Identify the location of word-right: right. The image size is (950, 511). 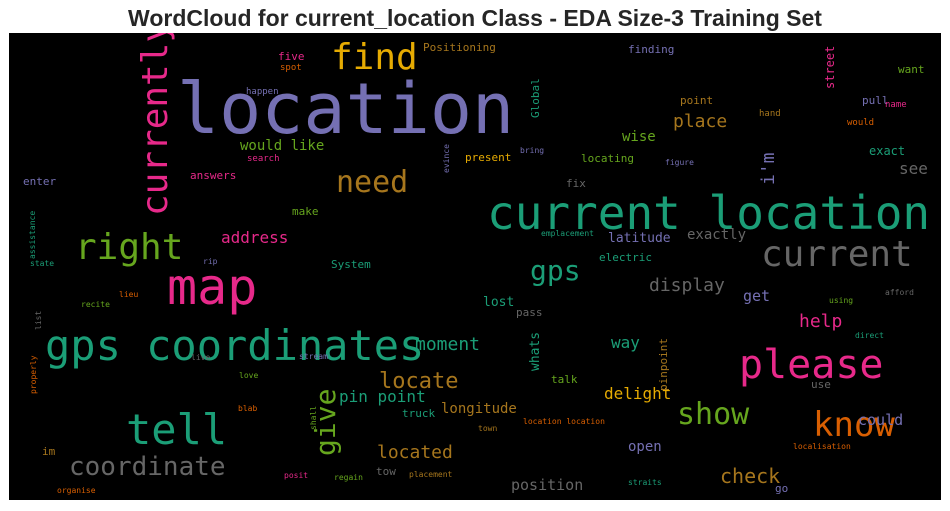
(129, 247).